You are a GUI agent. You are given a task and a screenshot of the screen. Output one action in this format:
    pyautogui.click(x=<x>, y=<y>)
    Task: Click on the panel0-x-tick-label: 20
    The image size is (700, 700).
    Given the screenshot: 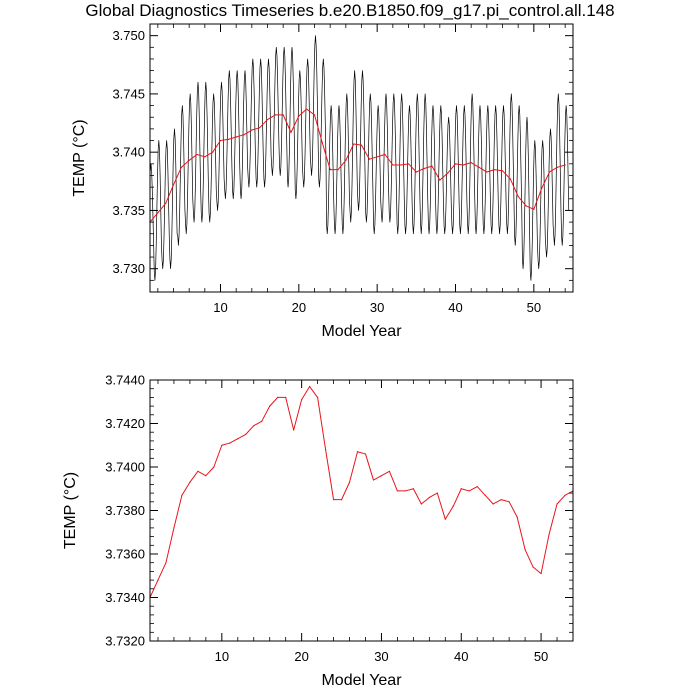 What is the action you would take?
    pyautogui.click(x=299, y=307)
    